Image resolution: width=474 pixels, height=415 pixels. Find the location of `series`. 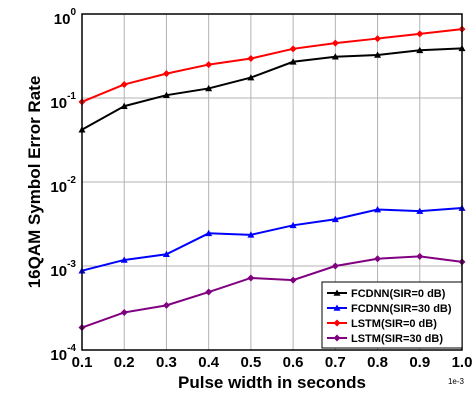

series is located at coordinates (272, 239).